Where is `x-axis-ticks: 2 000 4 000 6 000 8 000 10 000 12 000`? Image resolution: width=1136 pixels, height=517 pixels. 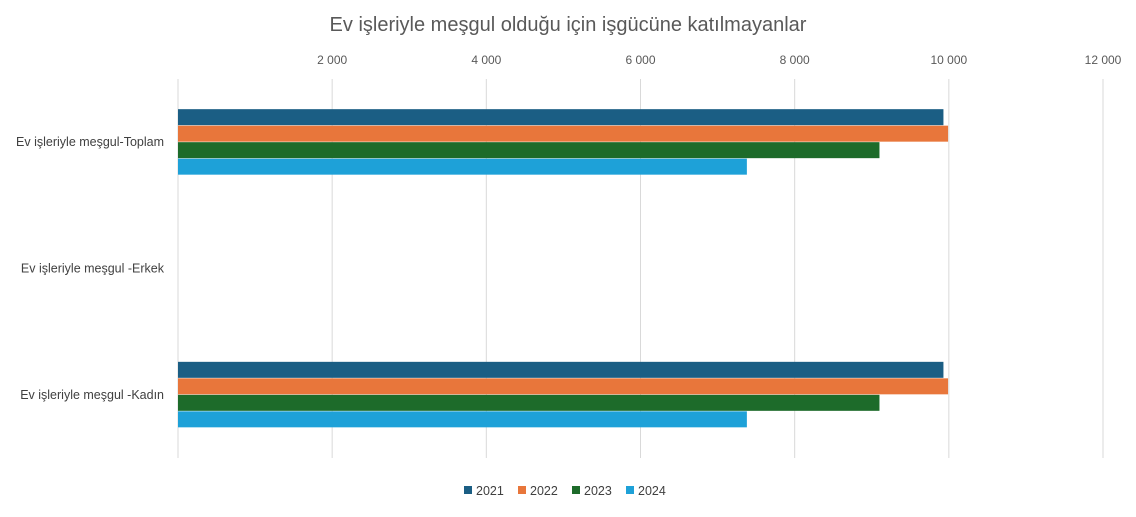
x-axis-ticks: 2 000 4 000 6 000 8 000 10 000 12 000 is located at coordinates (719, 60).